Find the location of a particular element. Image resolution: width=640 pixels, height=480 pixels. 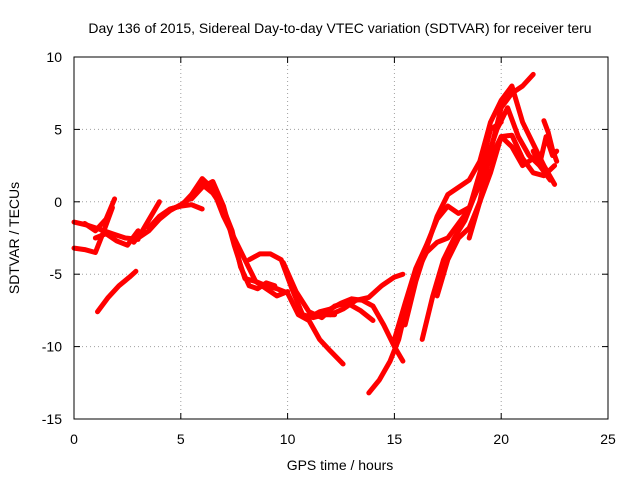

y-tick-label: -10 is located at coordinates (52, 347).